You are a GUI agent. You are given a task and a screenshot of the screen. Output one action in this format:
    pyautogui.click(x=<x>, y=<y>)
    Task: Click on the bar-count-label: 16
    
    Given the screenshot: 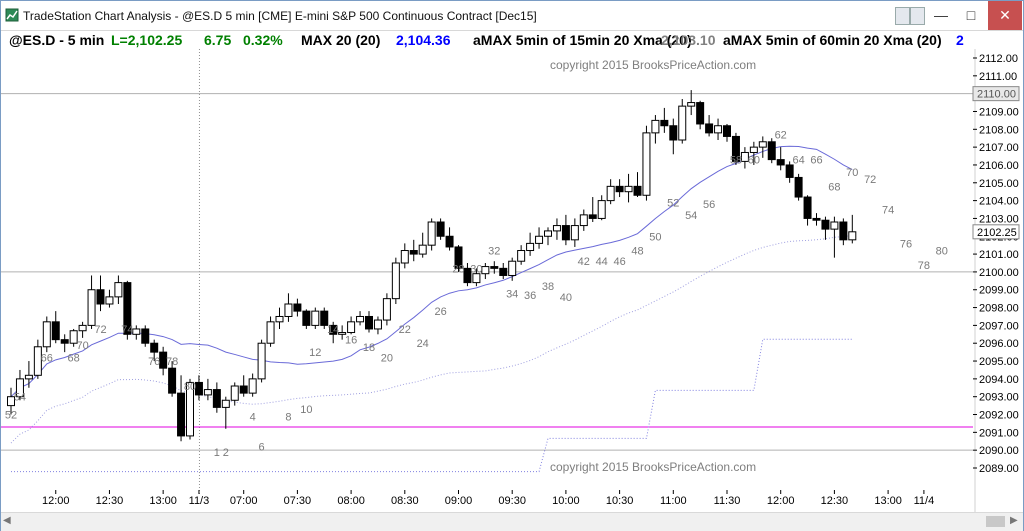 What is the action you would take?
    pyautogui.click(x=351, y=341)
    